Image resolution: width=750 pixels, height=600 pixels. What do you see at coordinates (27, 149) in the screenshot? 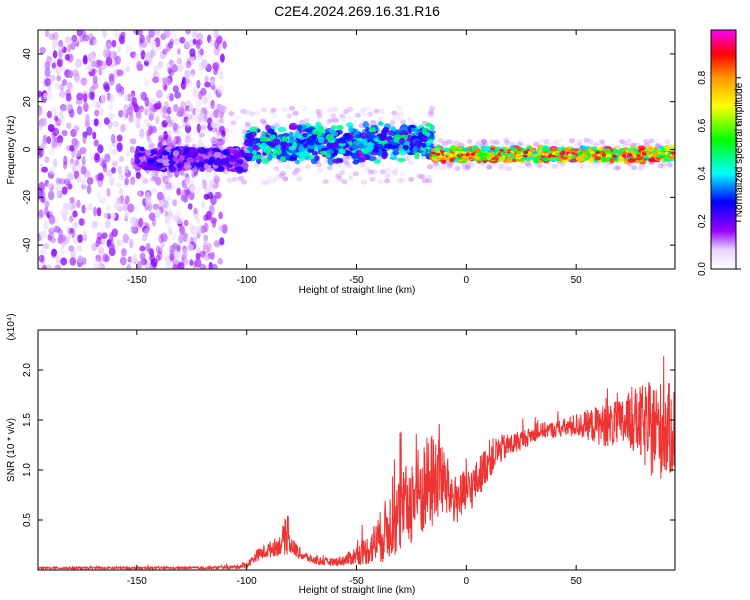
I see `y-tick-label: 0` at bounding box center [27, 149].